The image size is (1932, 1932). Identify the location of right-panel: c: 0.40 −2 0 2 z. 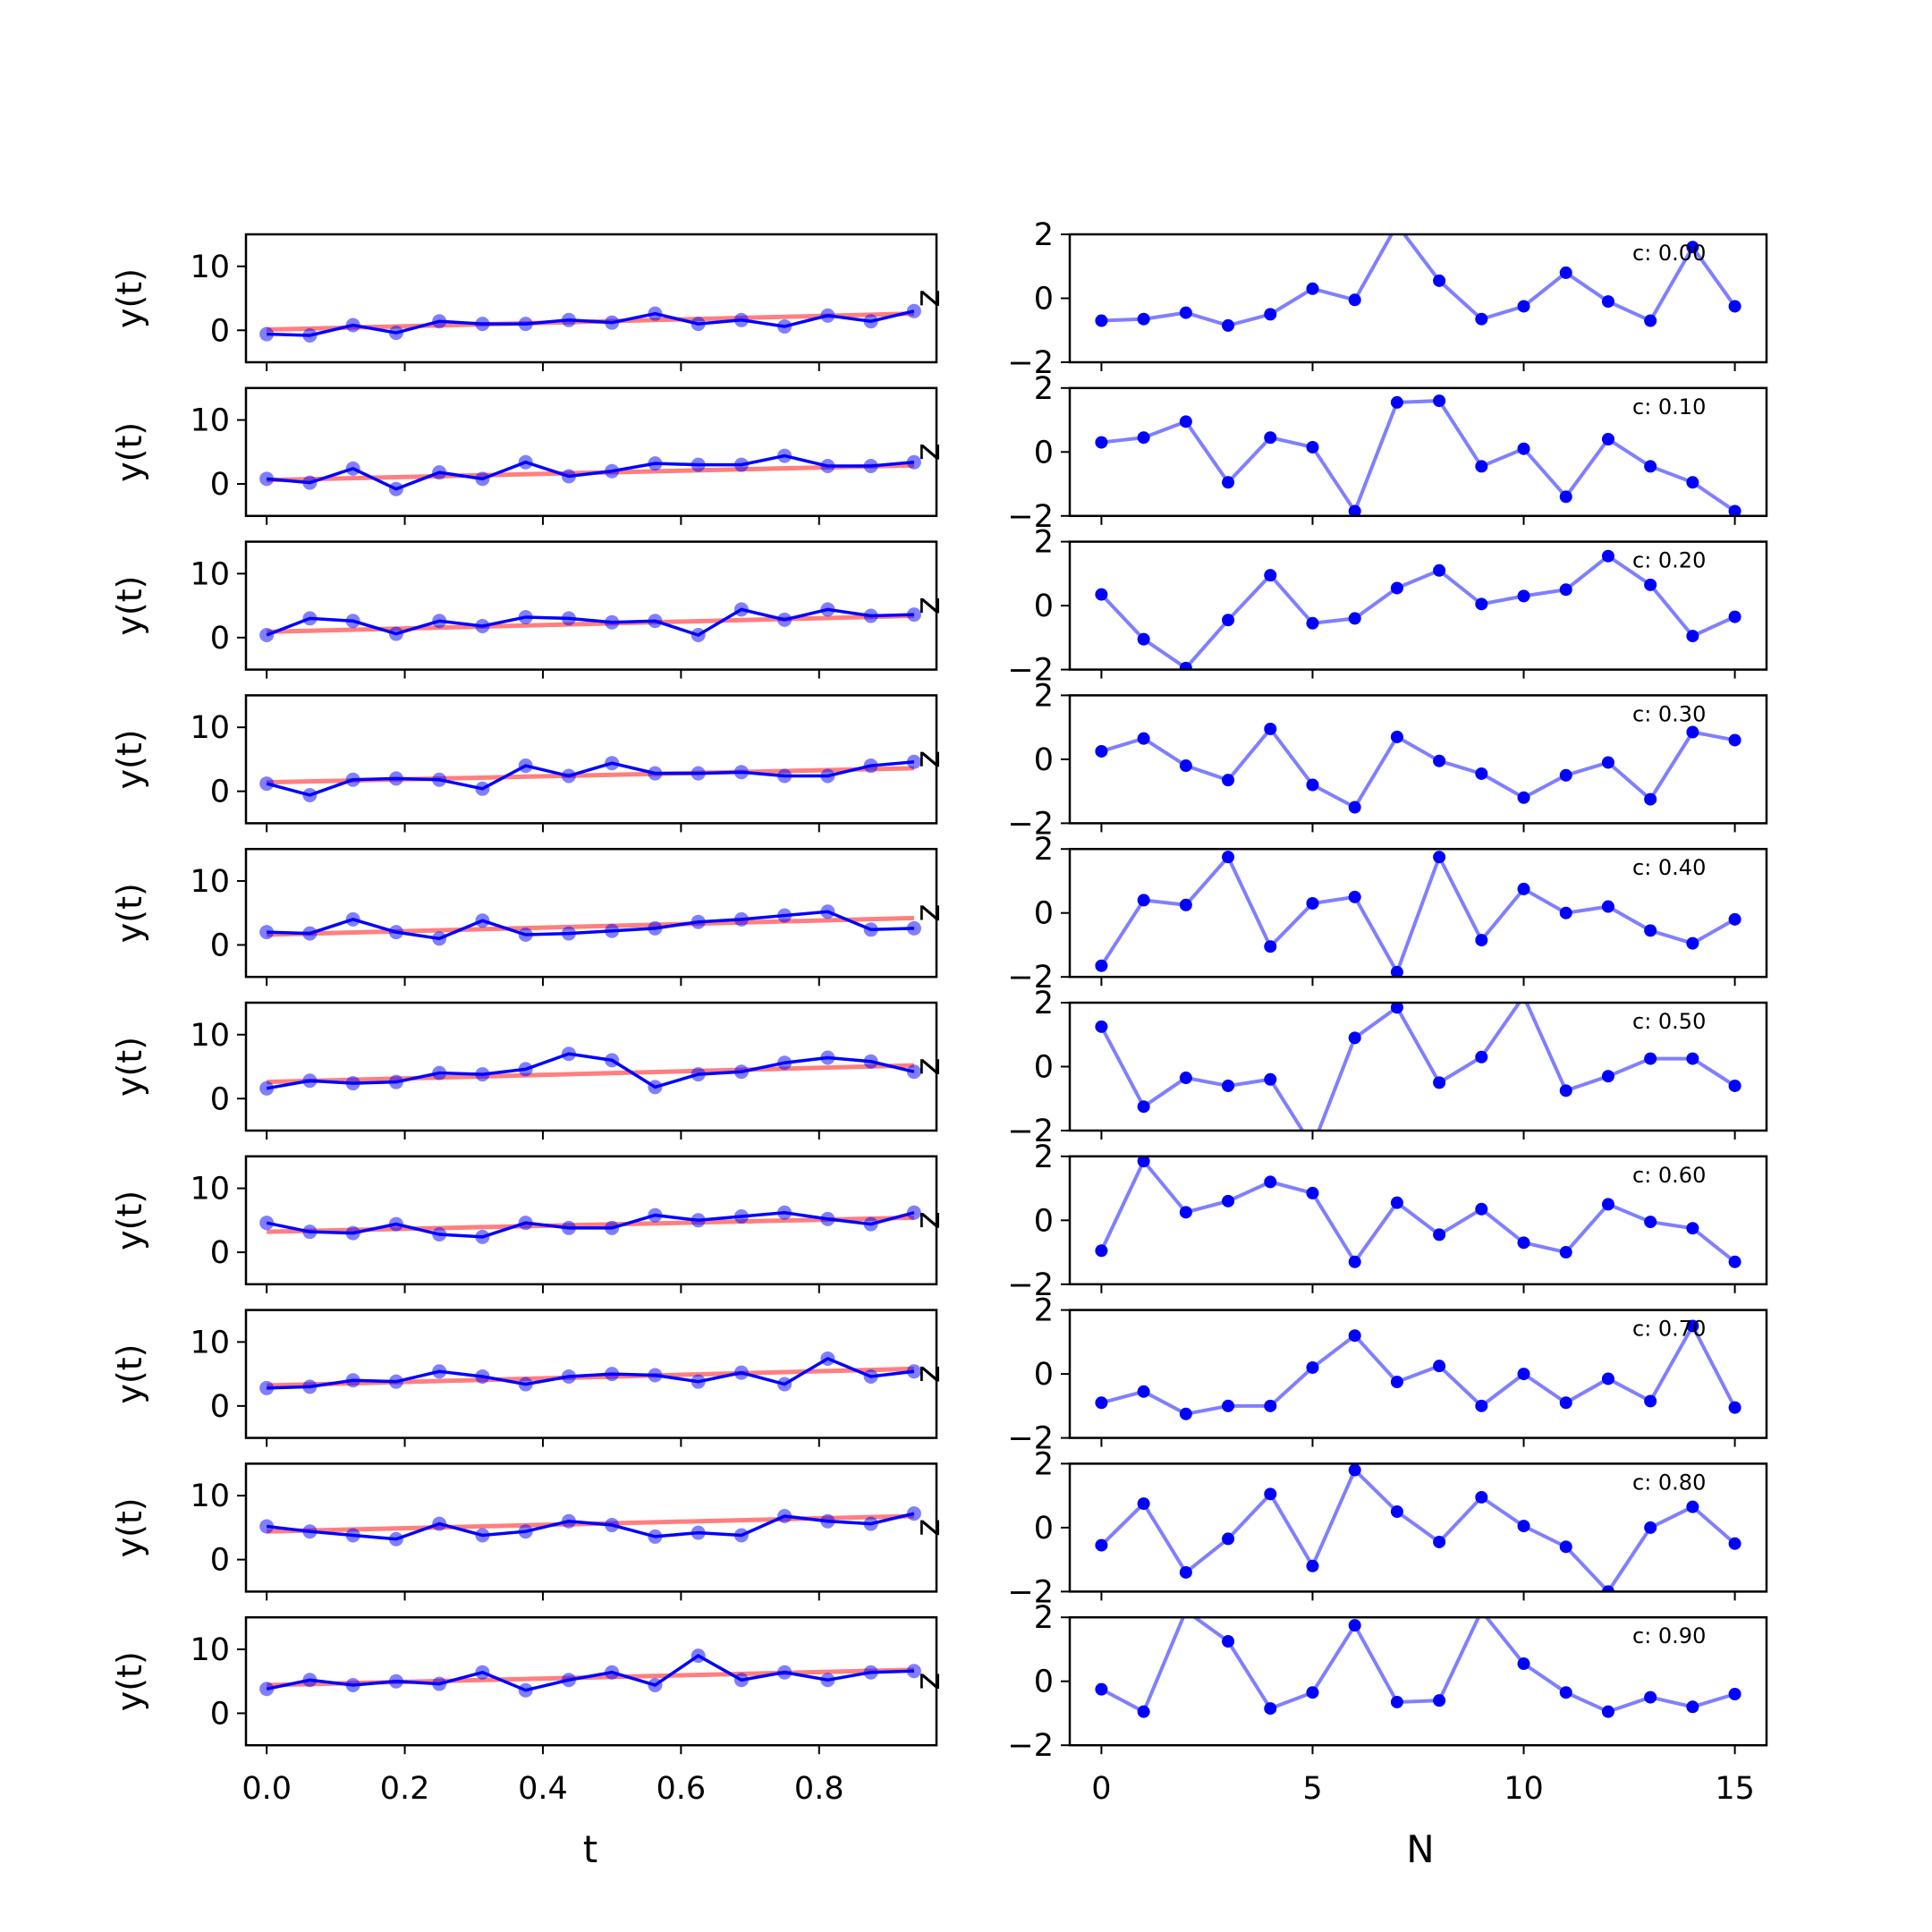
(1338, 914).